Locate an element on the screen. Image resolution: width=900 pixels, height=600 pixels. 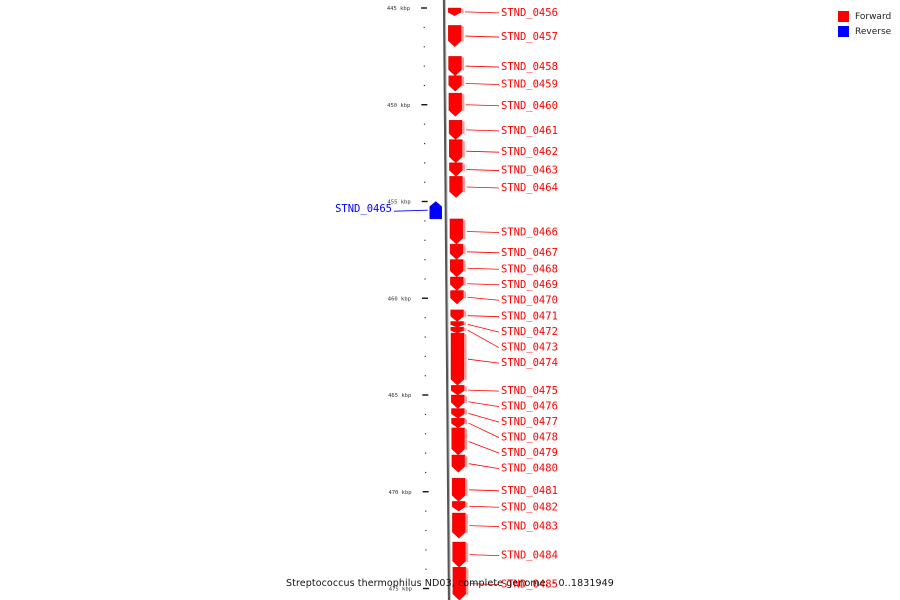
gene-label: STND_0479 is located at coordinates (529, 453).